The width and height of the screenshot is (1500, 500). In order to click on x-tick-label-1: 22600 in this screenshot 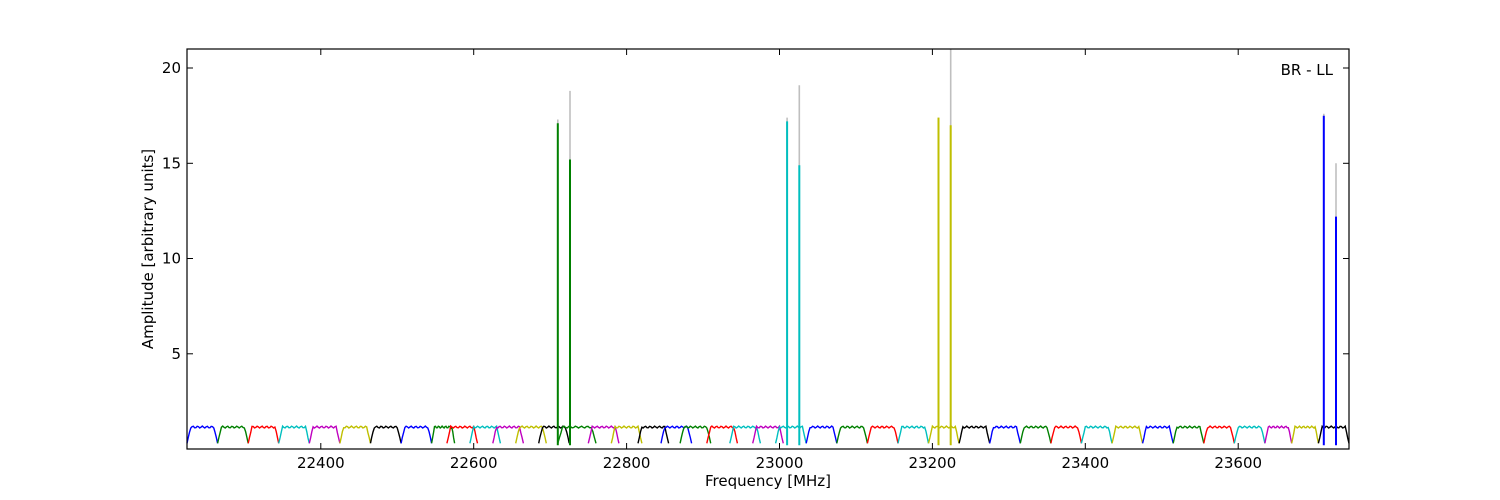, I will do `click(474, 463)`.